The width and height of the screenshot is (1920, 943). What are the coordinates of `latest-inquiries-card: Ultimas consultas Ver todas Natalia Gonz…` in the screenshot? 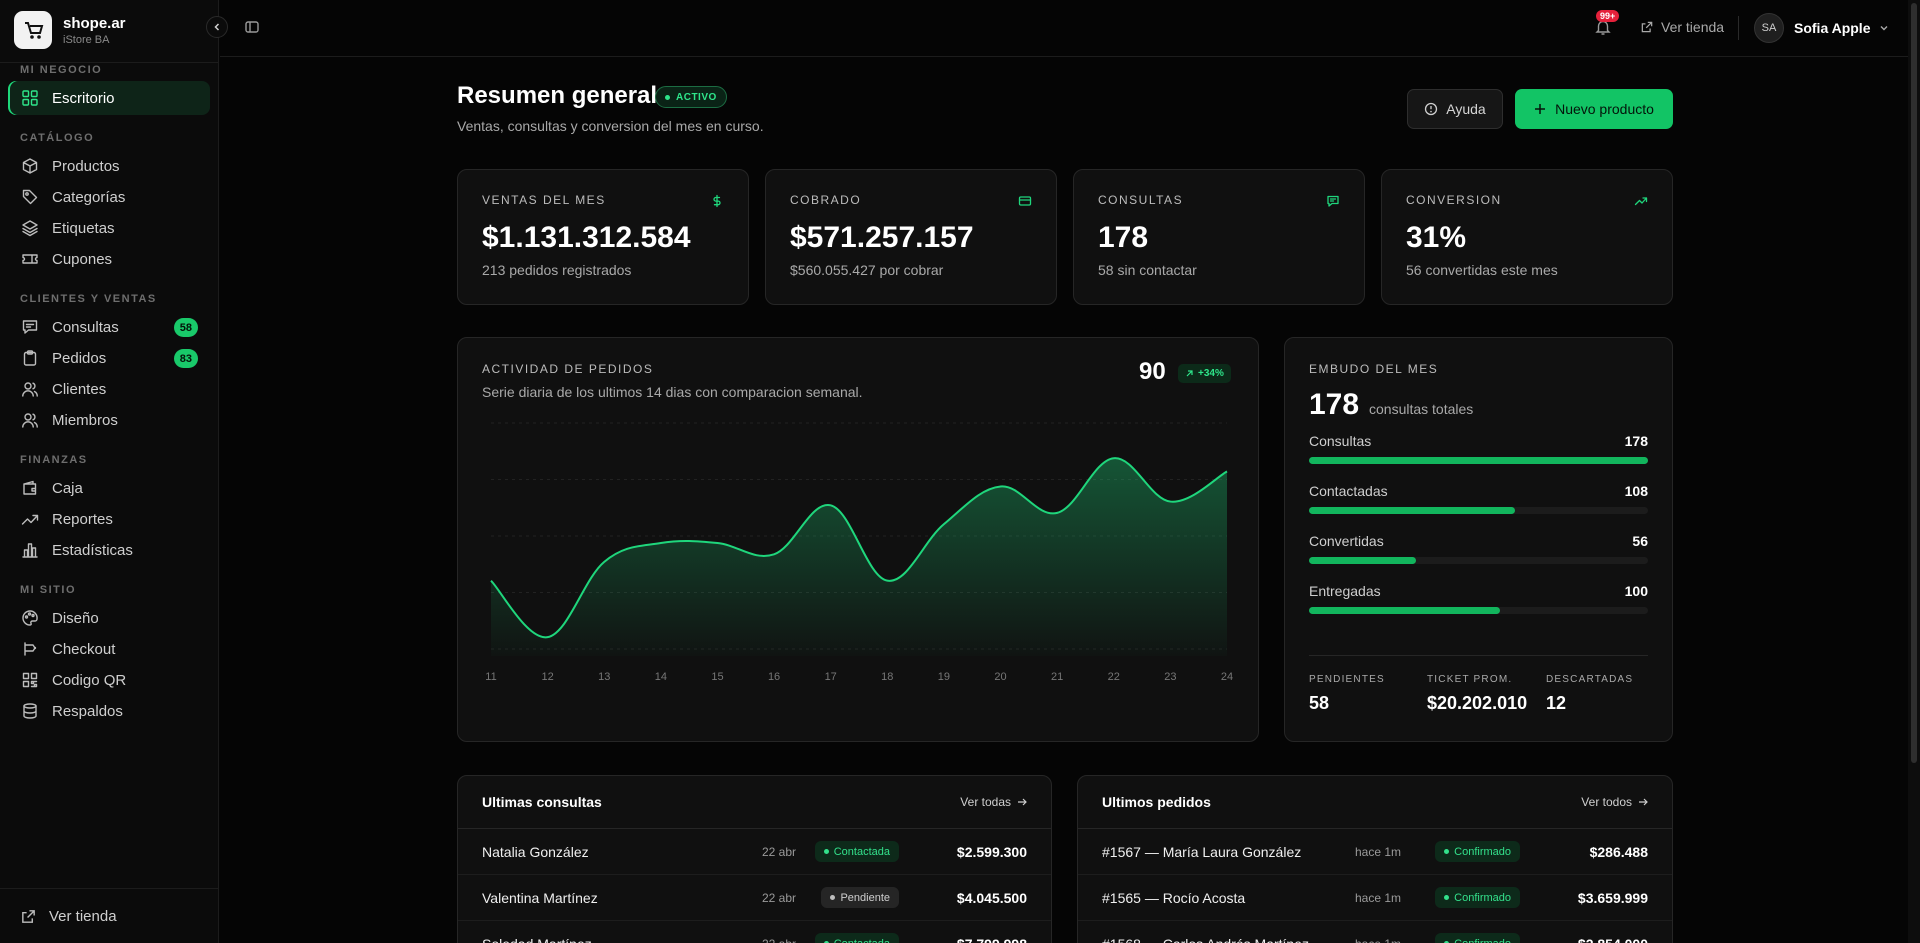 It's located at (754, 859).